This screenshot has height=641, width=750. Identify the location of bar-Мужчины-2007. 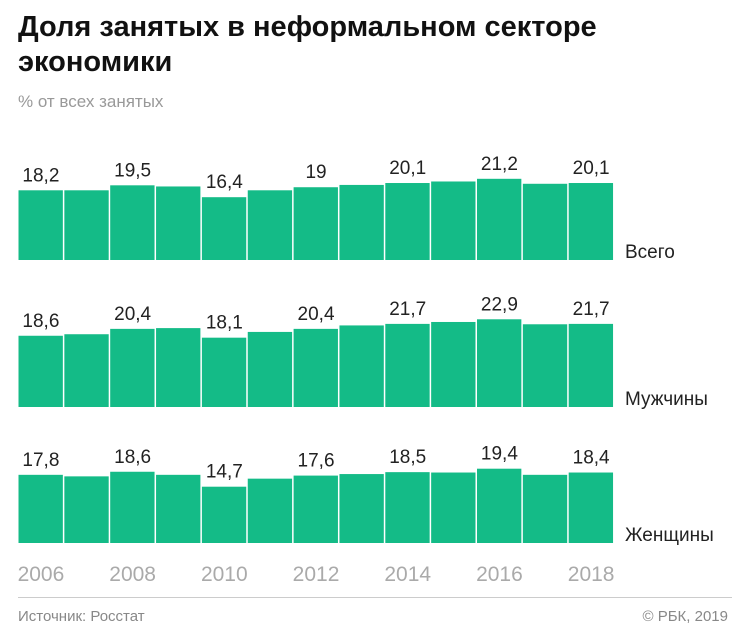
(86, 370).